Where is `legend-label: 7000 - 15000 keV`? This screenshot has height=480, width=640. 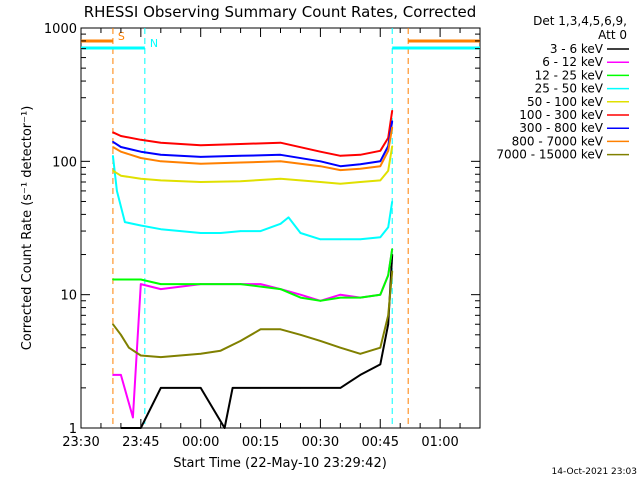 legend-label: 7000 - 15000 keV is located at coordinates (549, 155).